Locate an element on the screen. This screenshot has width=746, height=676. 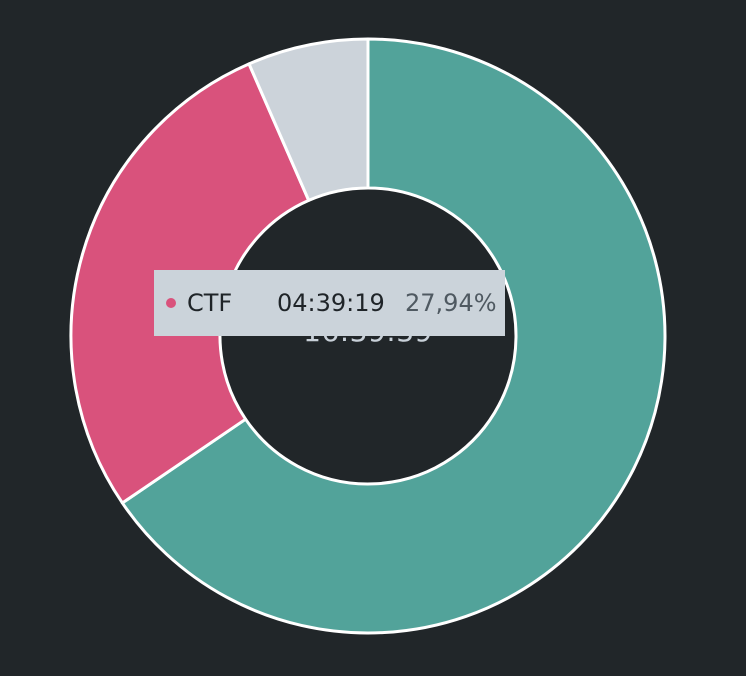
slice-tooltip: CTF 04:39:19 27,94% is located at coordinates (329, 303).